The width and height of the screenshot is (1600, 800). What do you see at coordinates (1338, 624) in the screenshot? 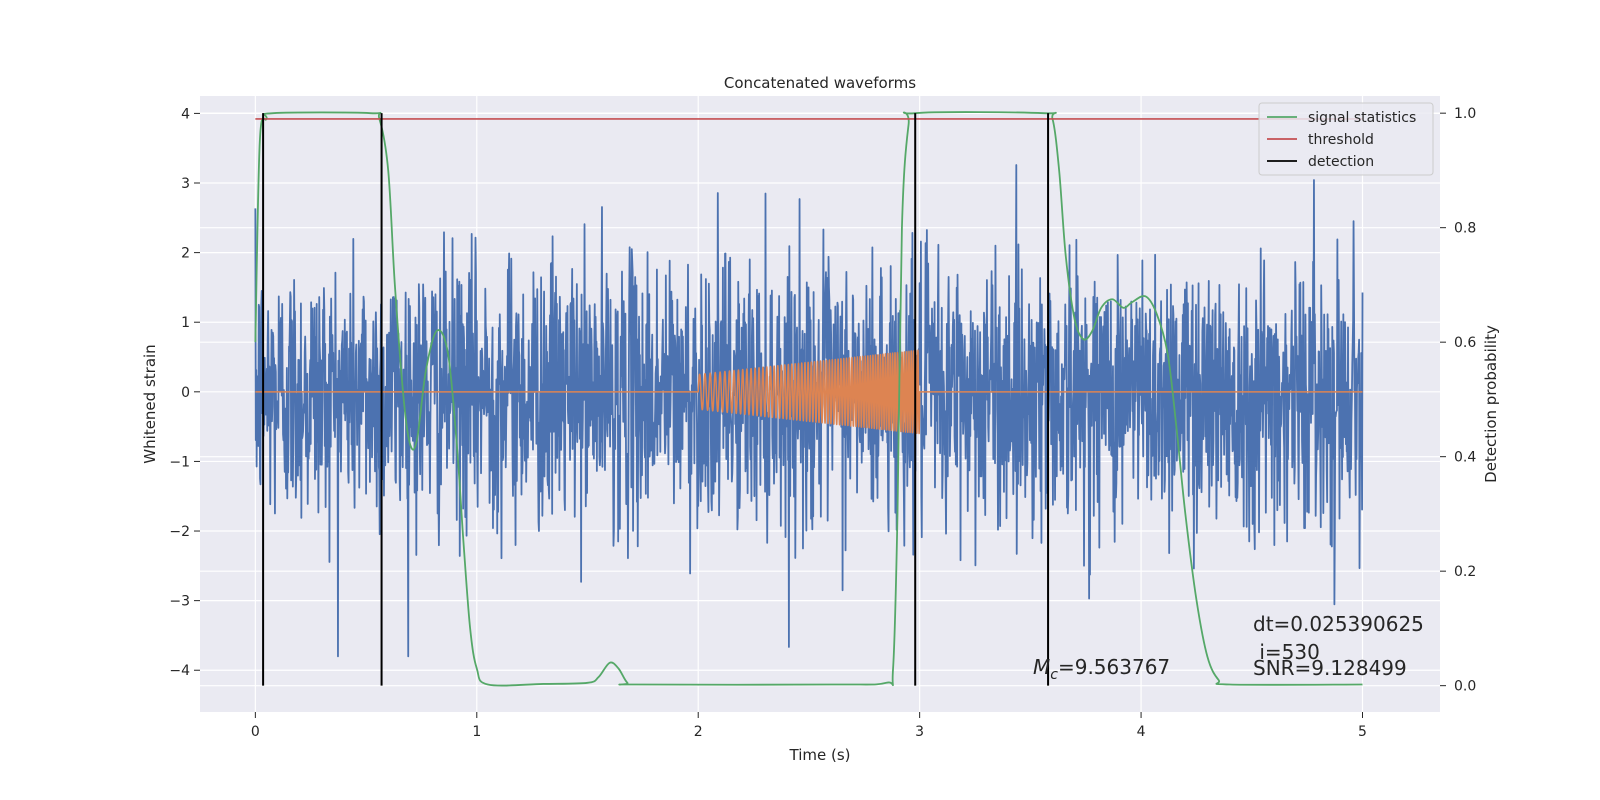
I see `annotation-dt: dt=0.025390625` at bounding box center [1338, 624].